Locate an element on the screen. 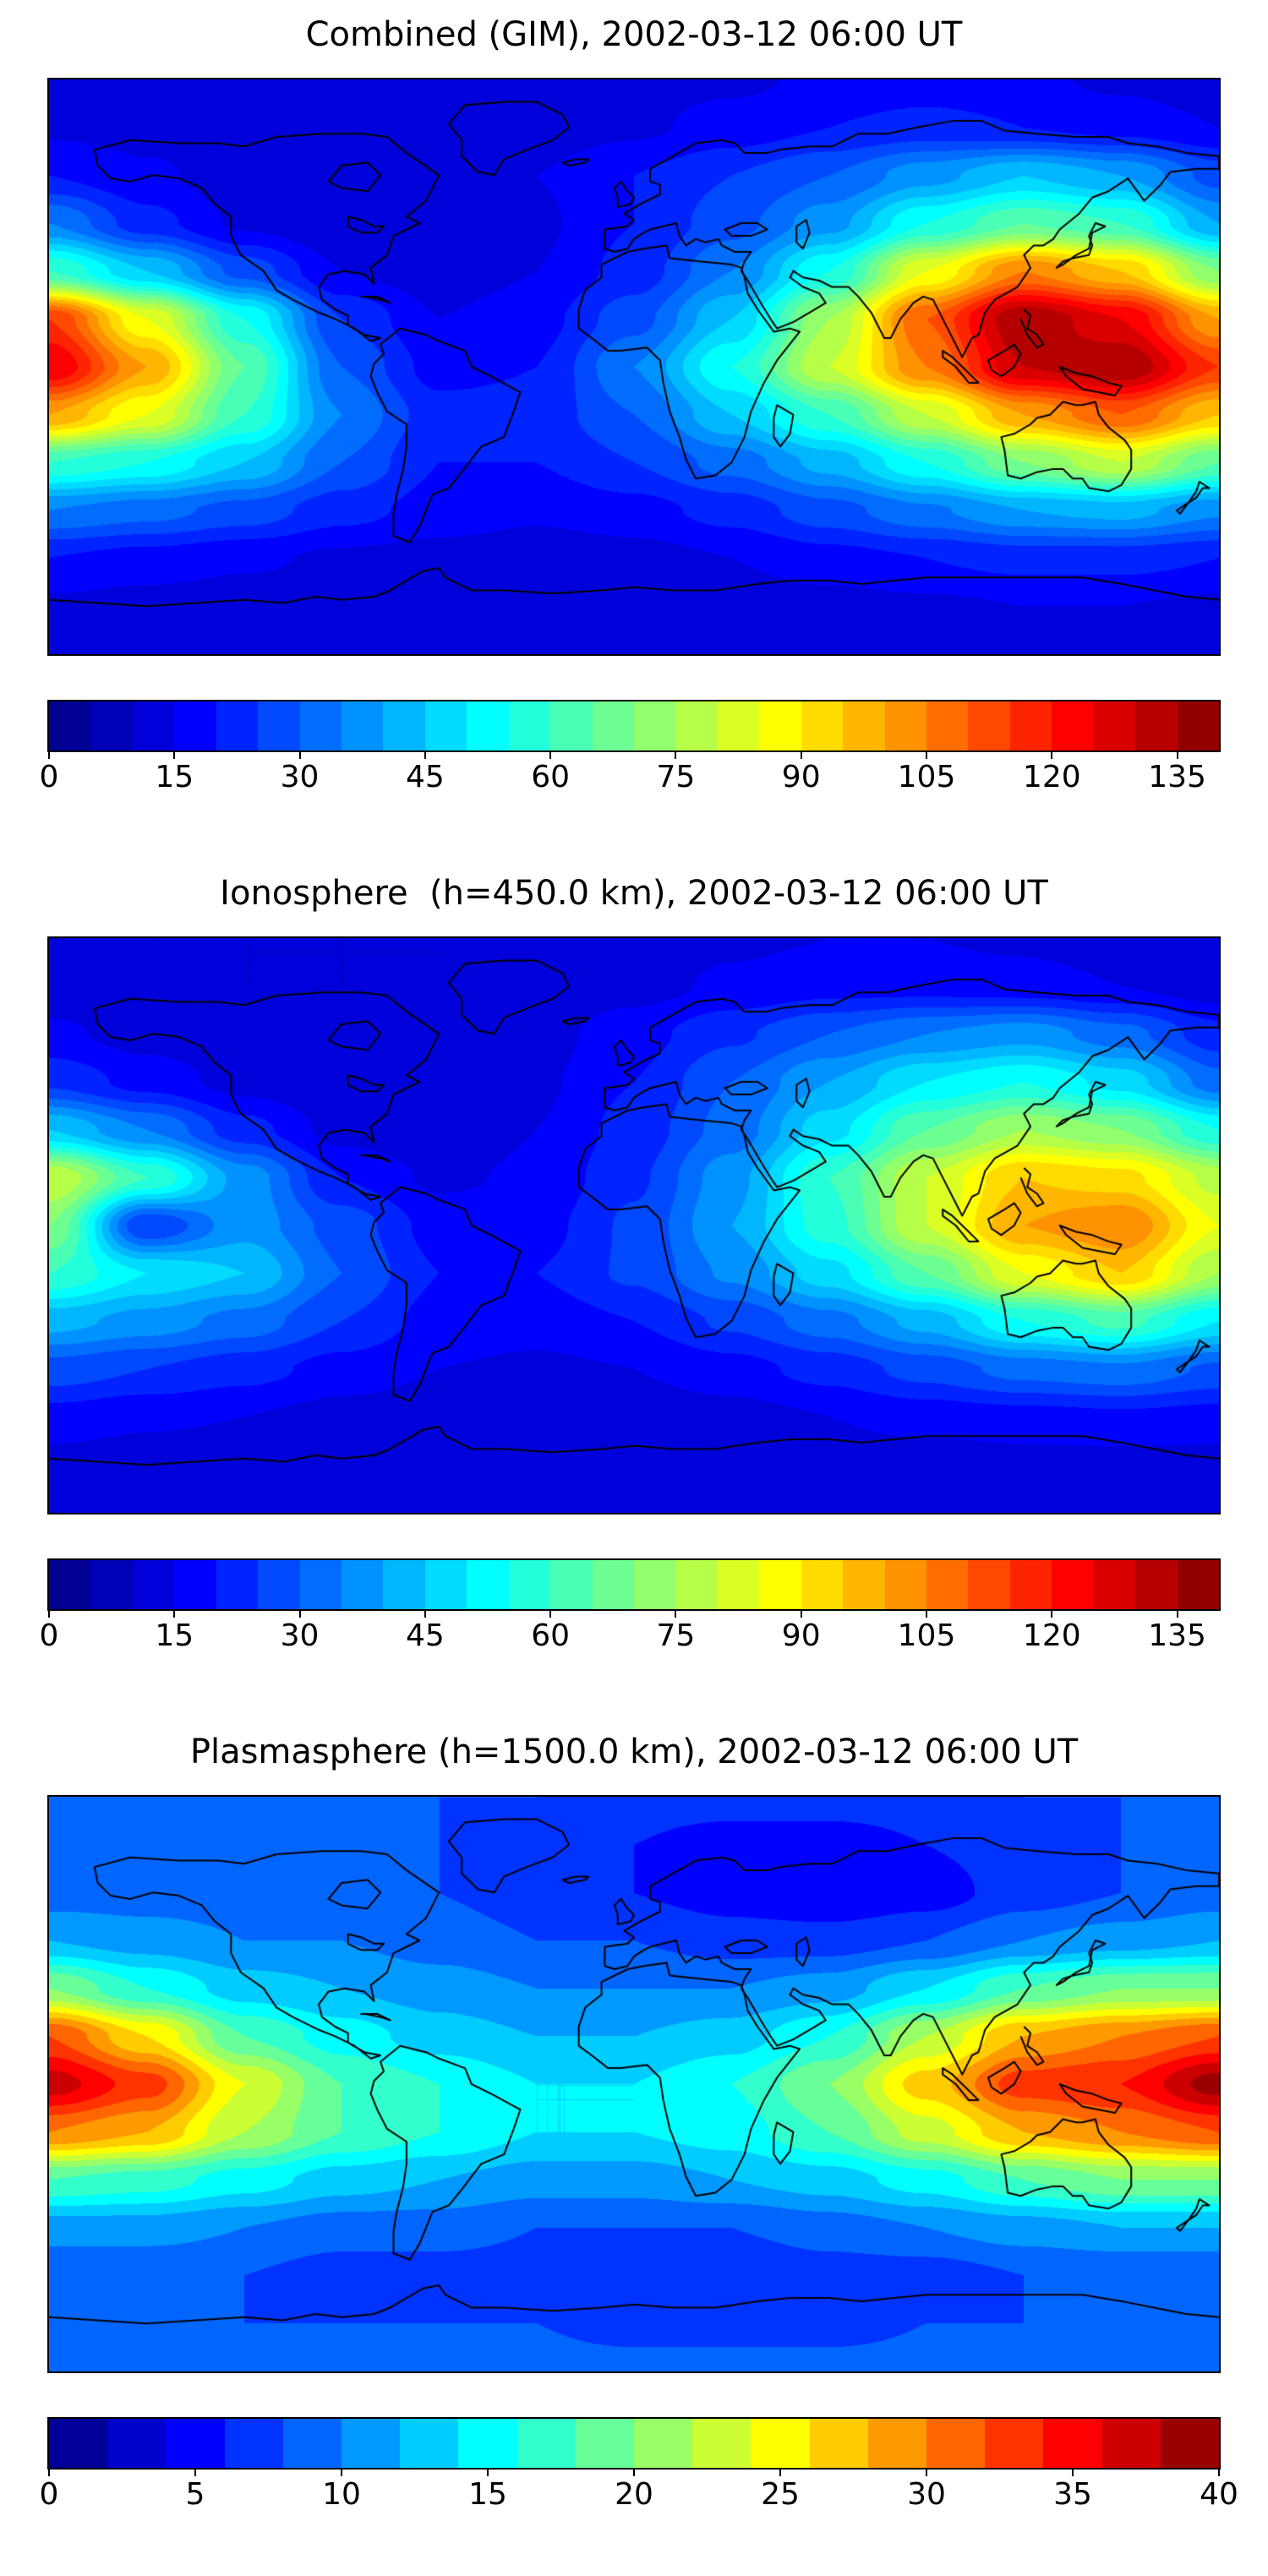  colorbar-ticks-ionosphere: 0 15 30 45 60 75 90 105 120 135 is located at coordinates (630, 1634).